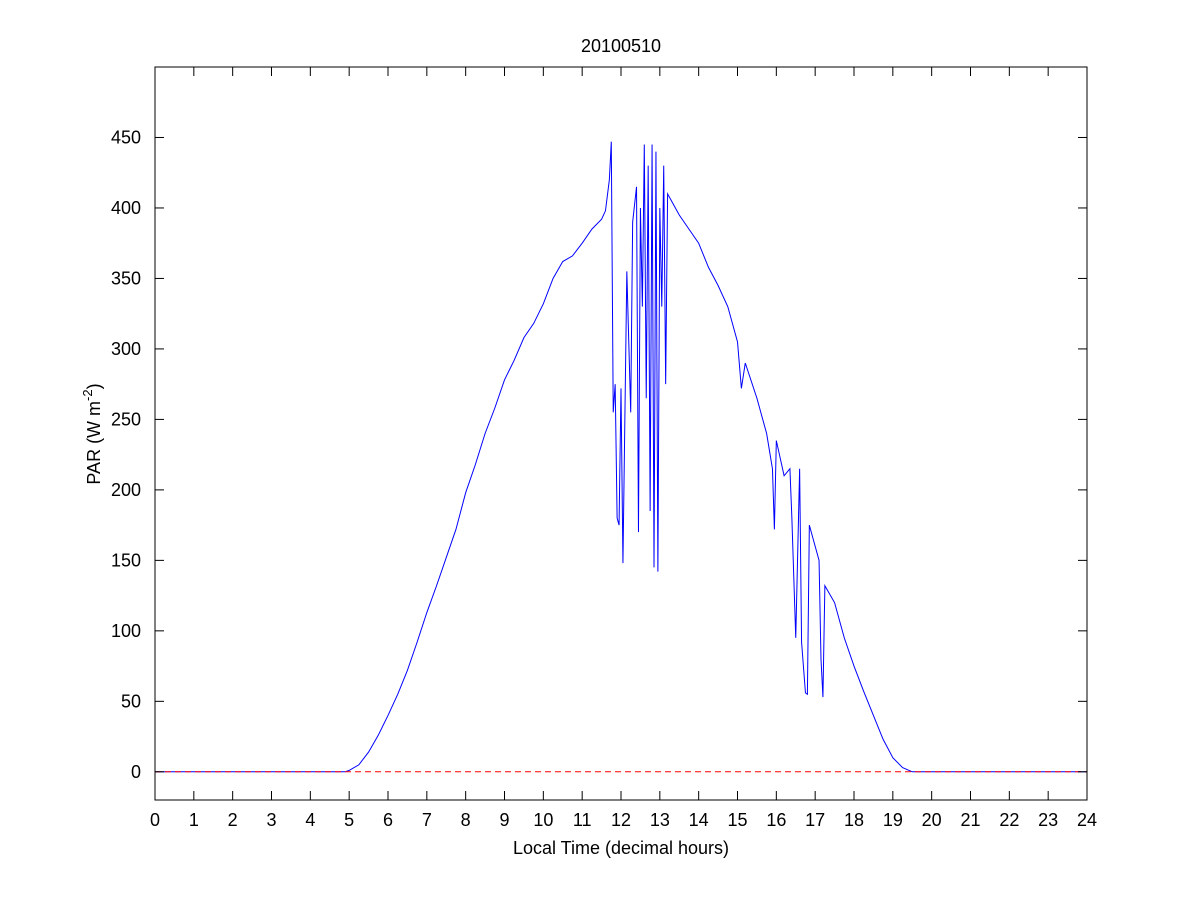 The width and height of the screenshot is (1201, 900). I want to click on x-tick-label: 14, so click(699, 820).